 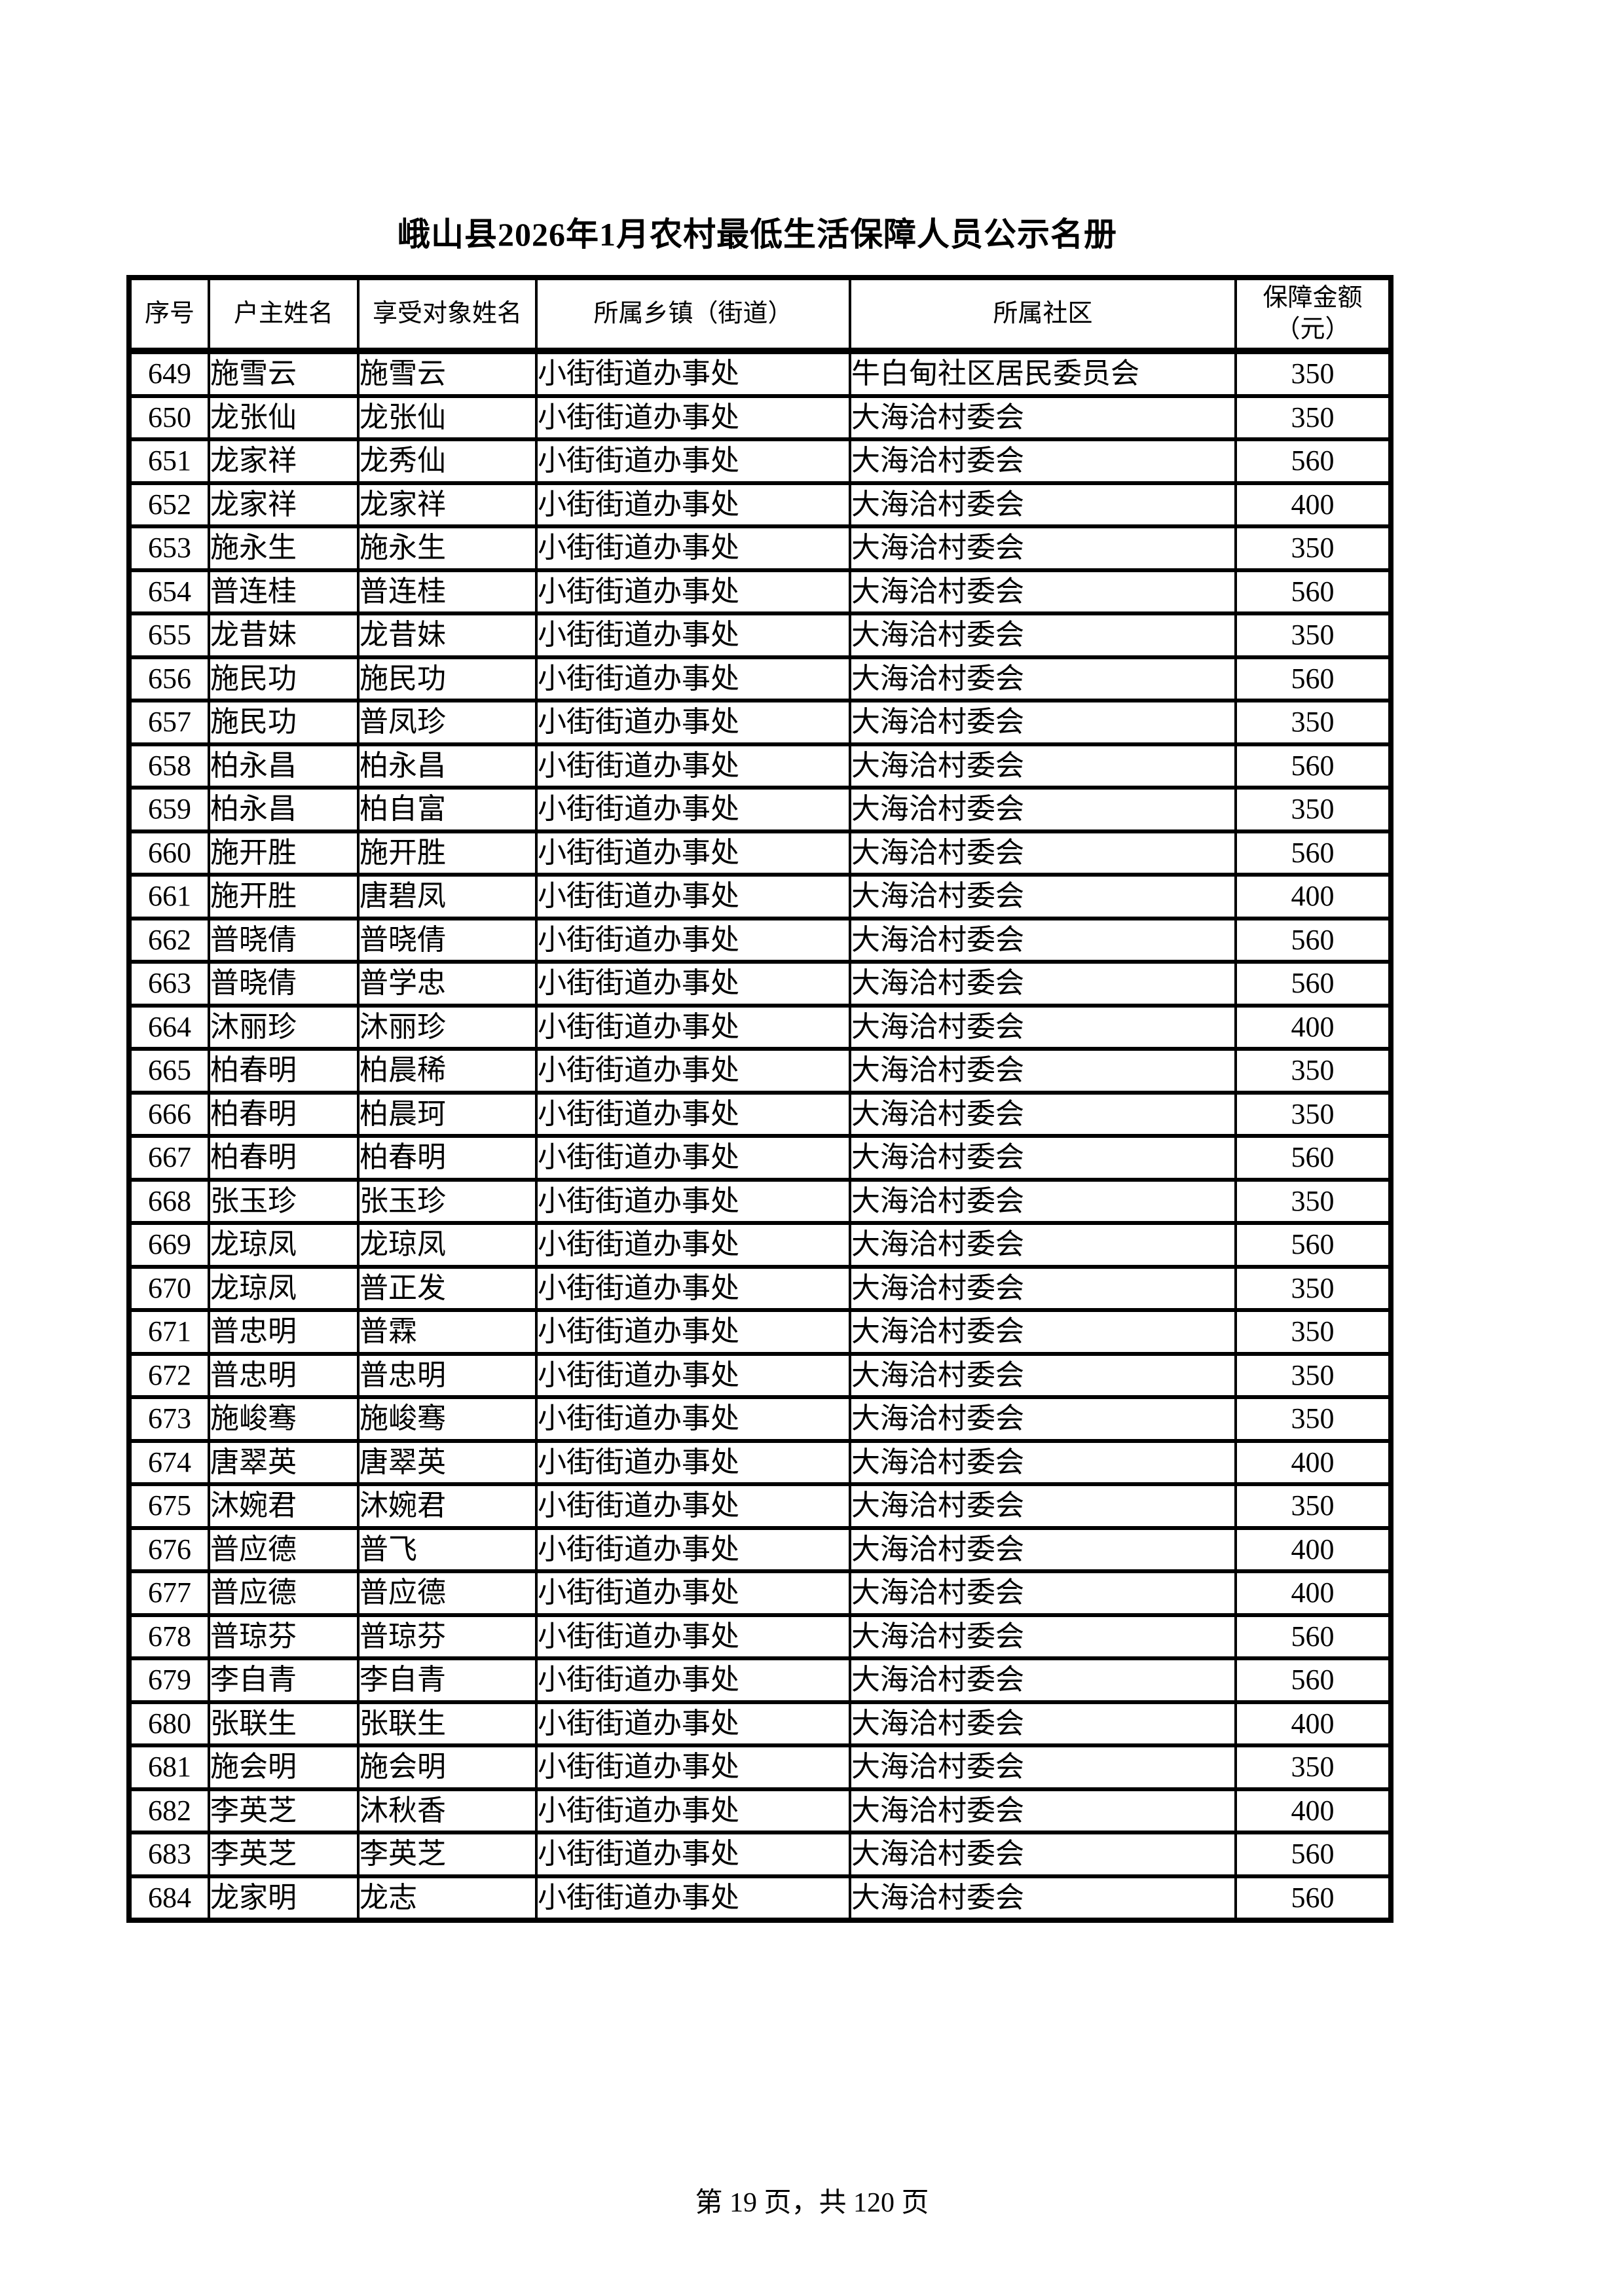 I want to click on table-row: 670 龙琼凤 普正发 小街街道办事处 大海洽村委会 350, so click(x=760, y=1288).